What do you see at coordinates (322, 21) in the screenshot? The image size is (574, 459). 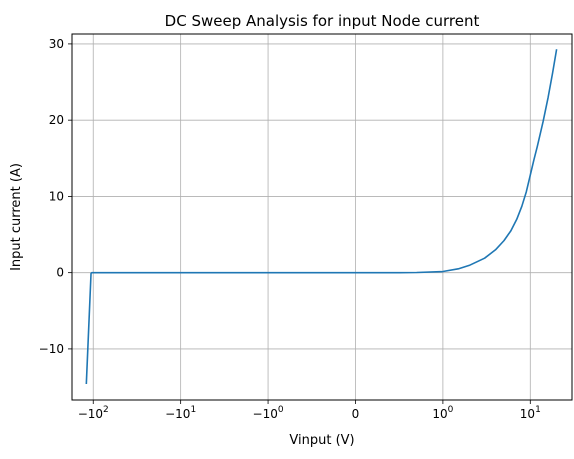 I see `chart-title: DC Sweep Analysis for input Node current` at bounding box center [322, 21].